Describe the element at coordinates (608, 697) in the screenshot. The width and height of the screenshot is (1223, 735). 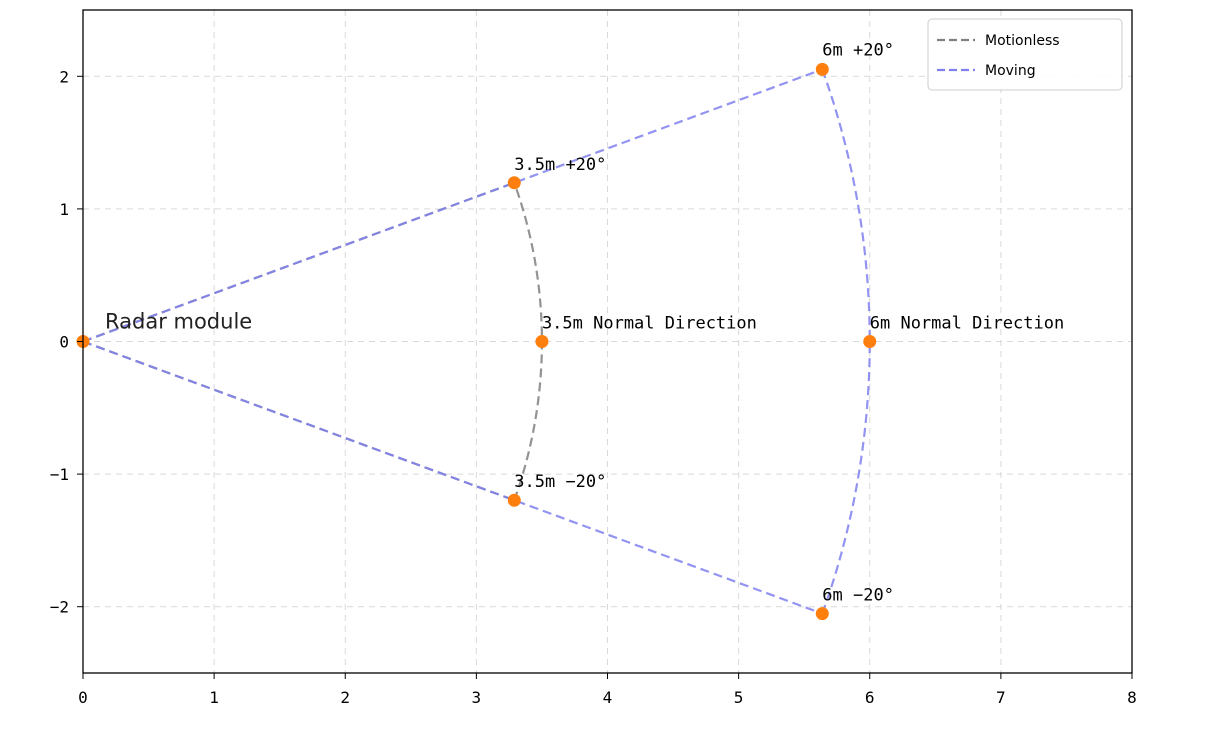
I see `x-tick-label: 4` at that location.